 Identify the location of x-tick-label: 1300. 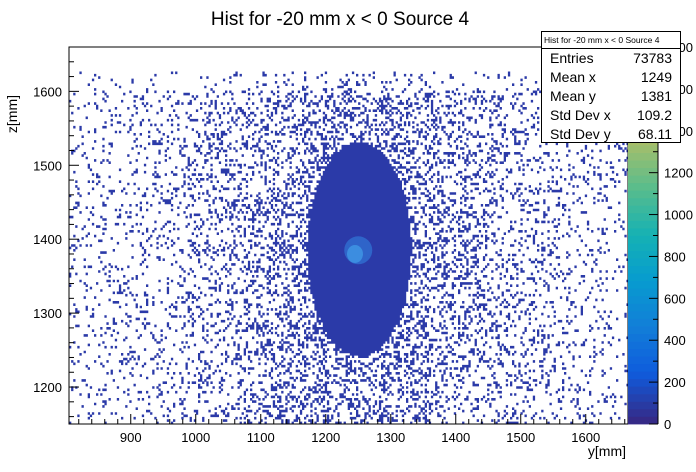
(390, 437).